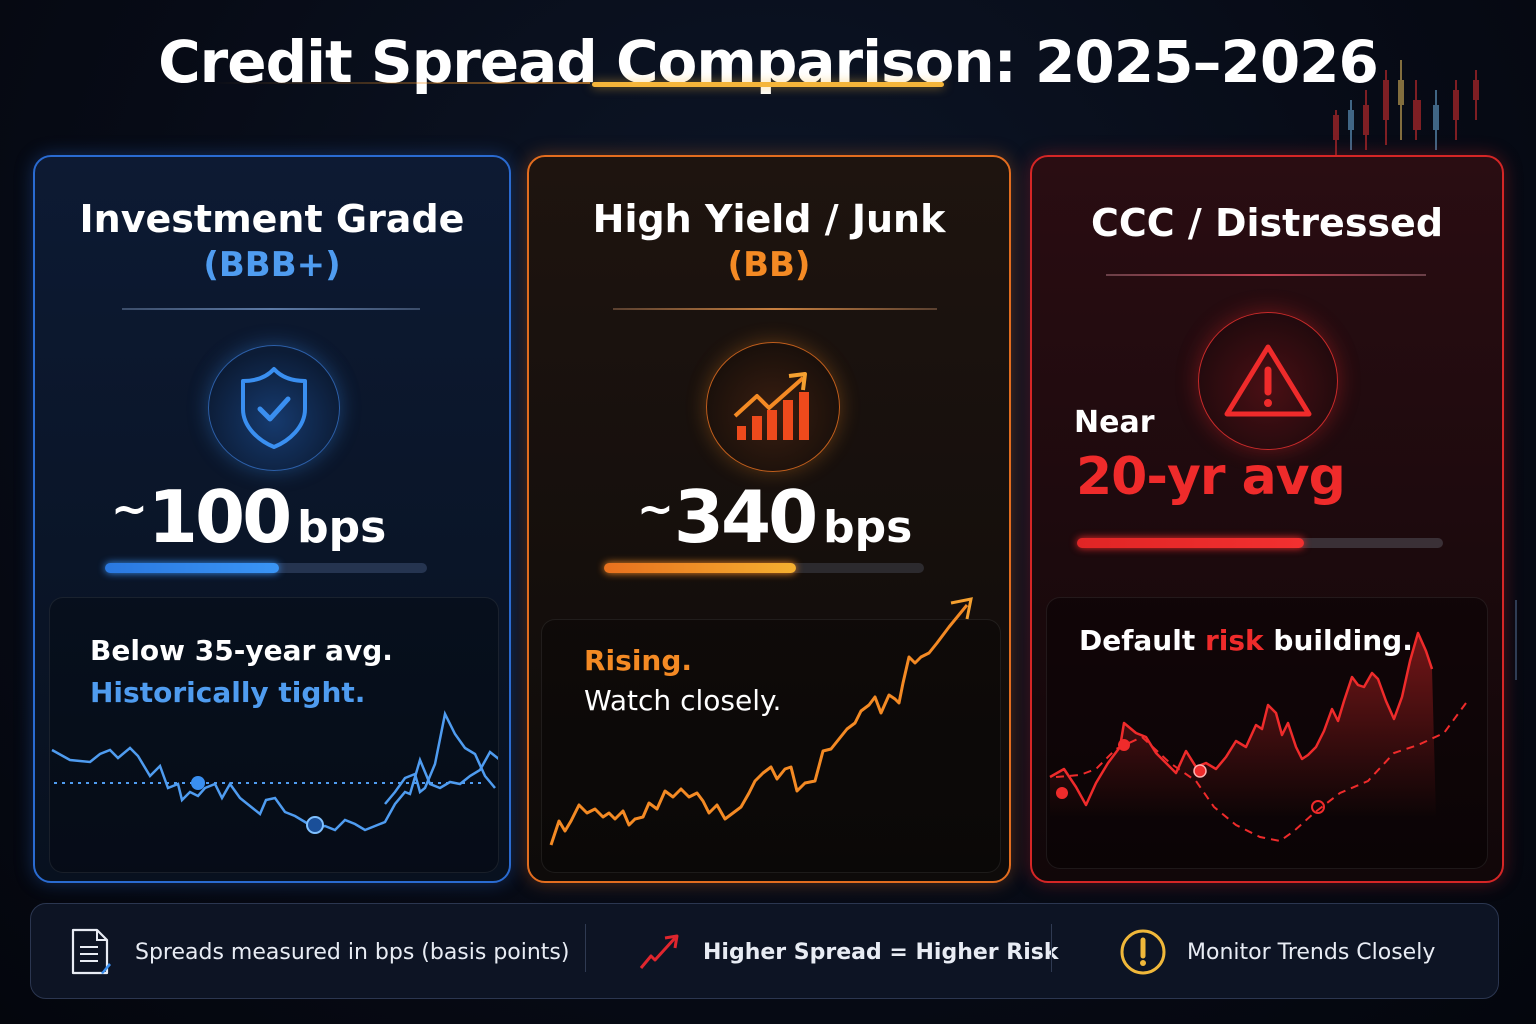  What do you see at coordinates (400, 83) in the screenshot?
I see `title-glow-line` at bounding box center [400, 83].